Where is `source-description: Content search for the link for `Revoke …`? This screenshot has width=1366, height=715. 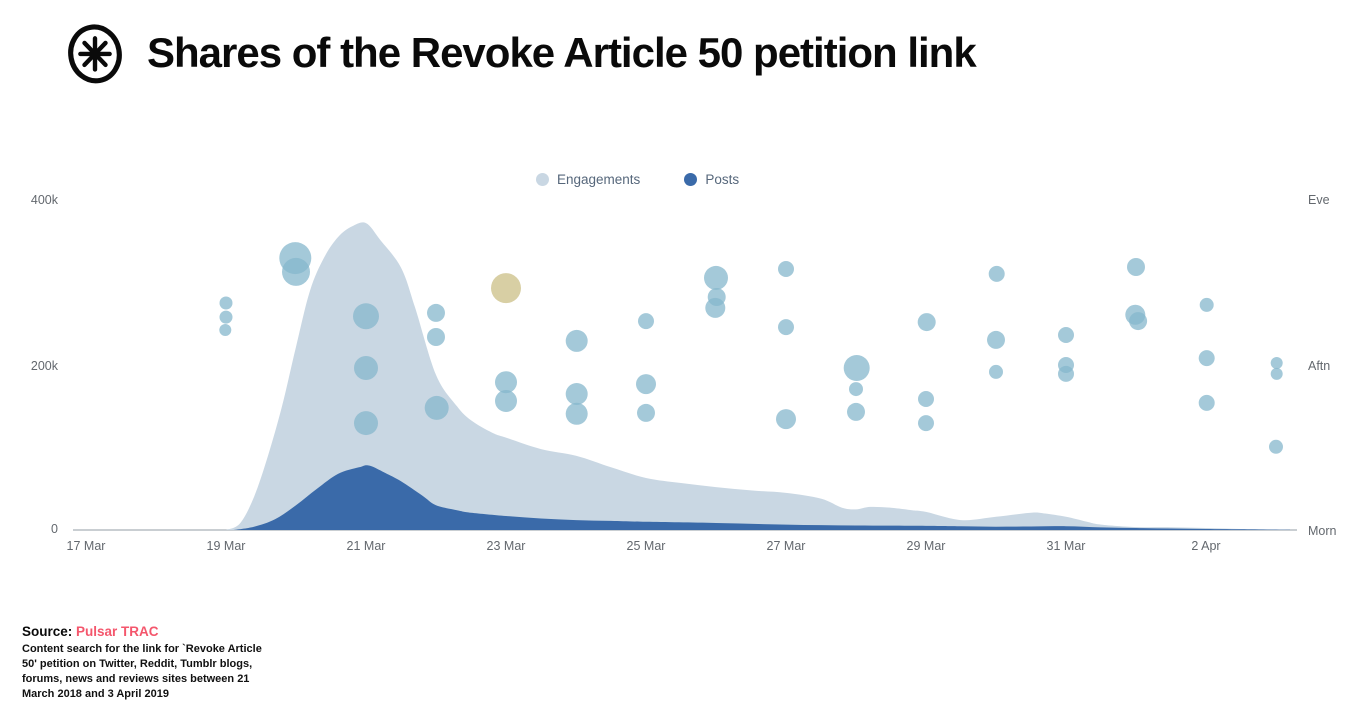 source-description: Content search for the link for `Revoke … is located at coordinates (142, 671).